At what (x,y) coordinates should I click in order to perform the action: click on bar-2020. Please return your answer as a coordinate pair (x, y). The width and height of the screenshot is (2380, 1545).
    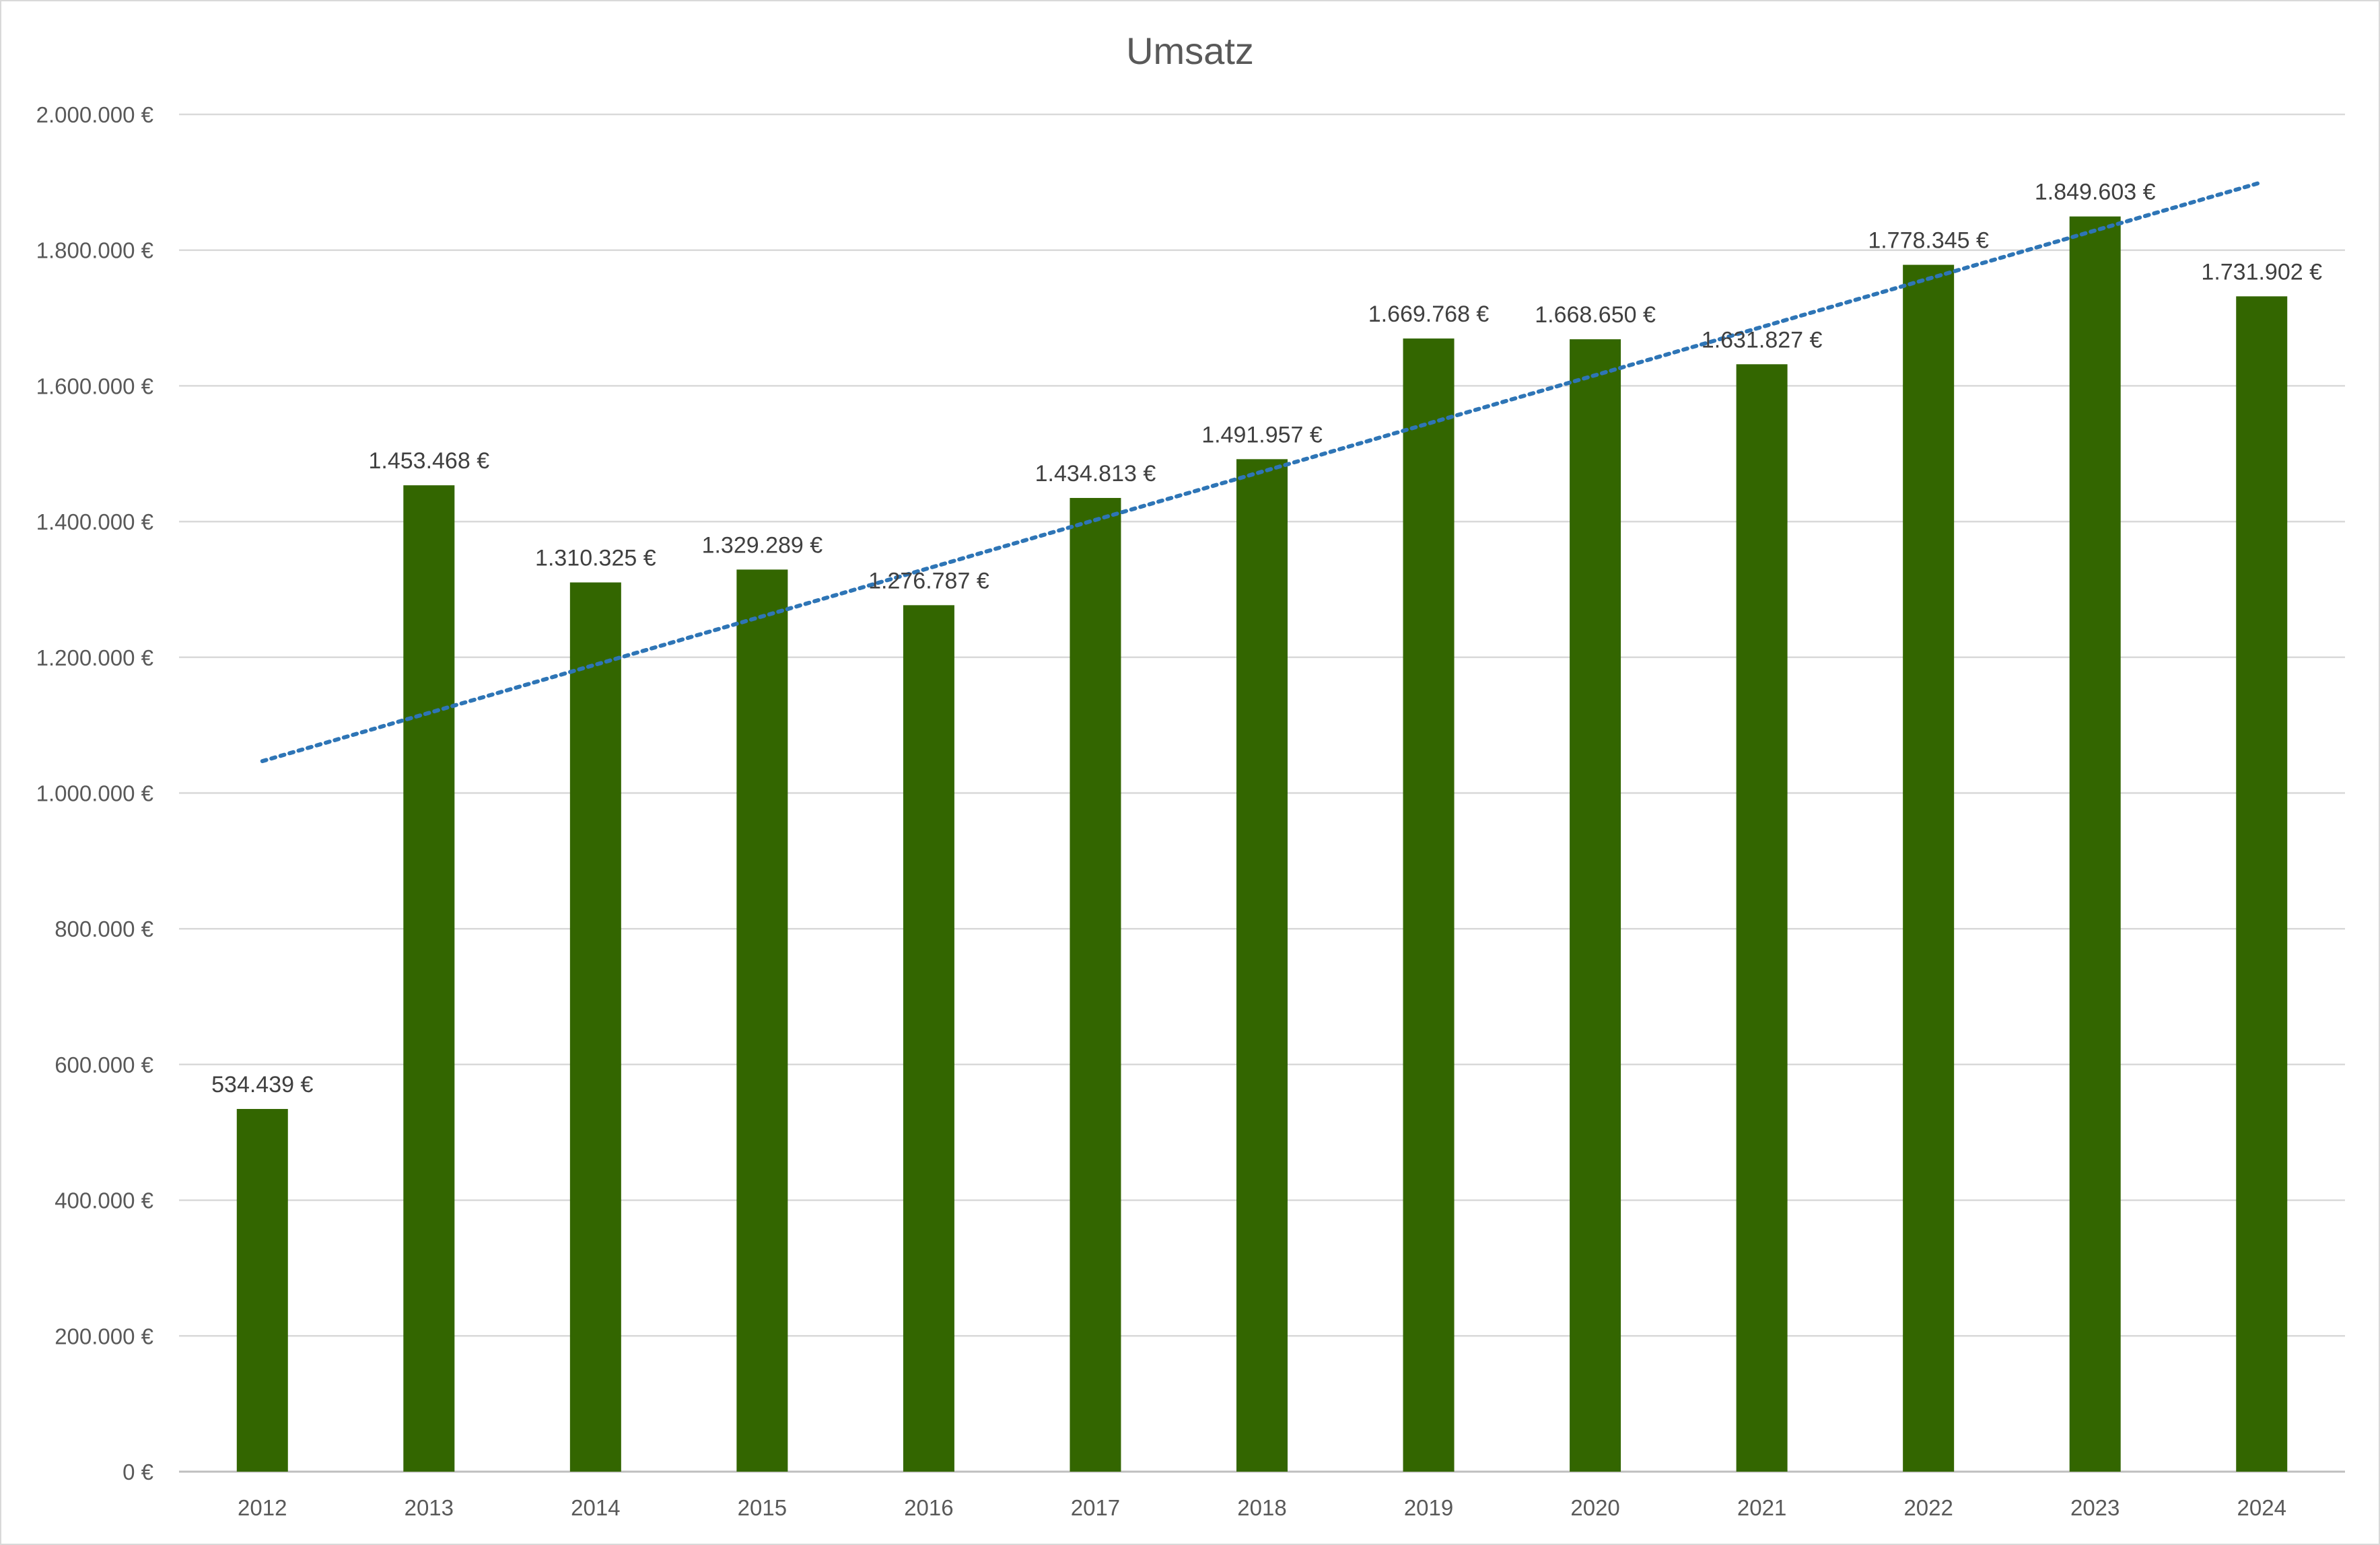
    Looking at the image, I should click on (1596, 906).